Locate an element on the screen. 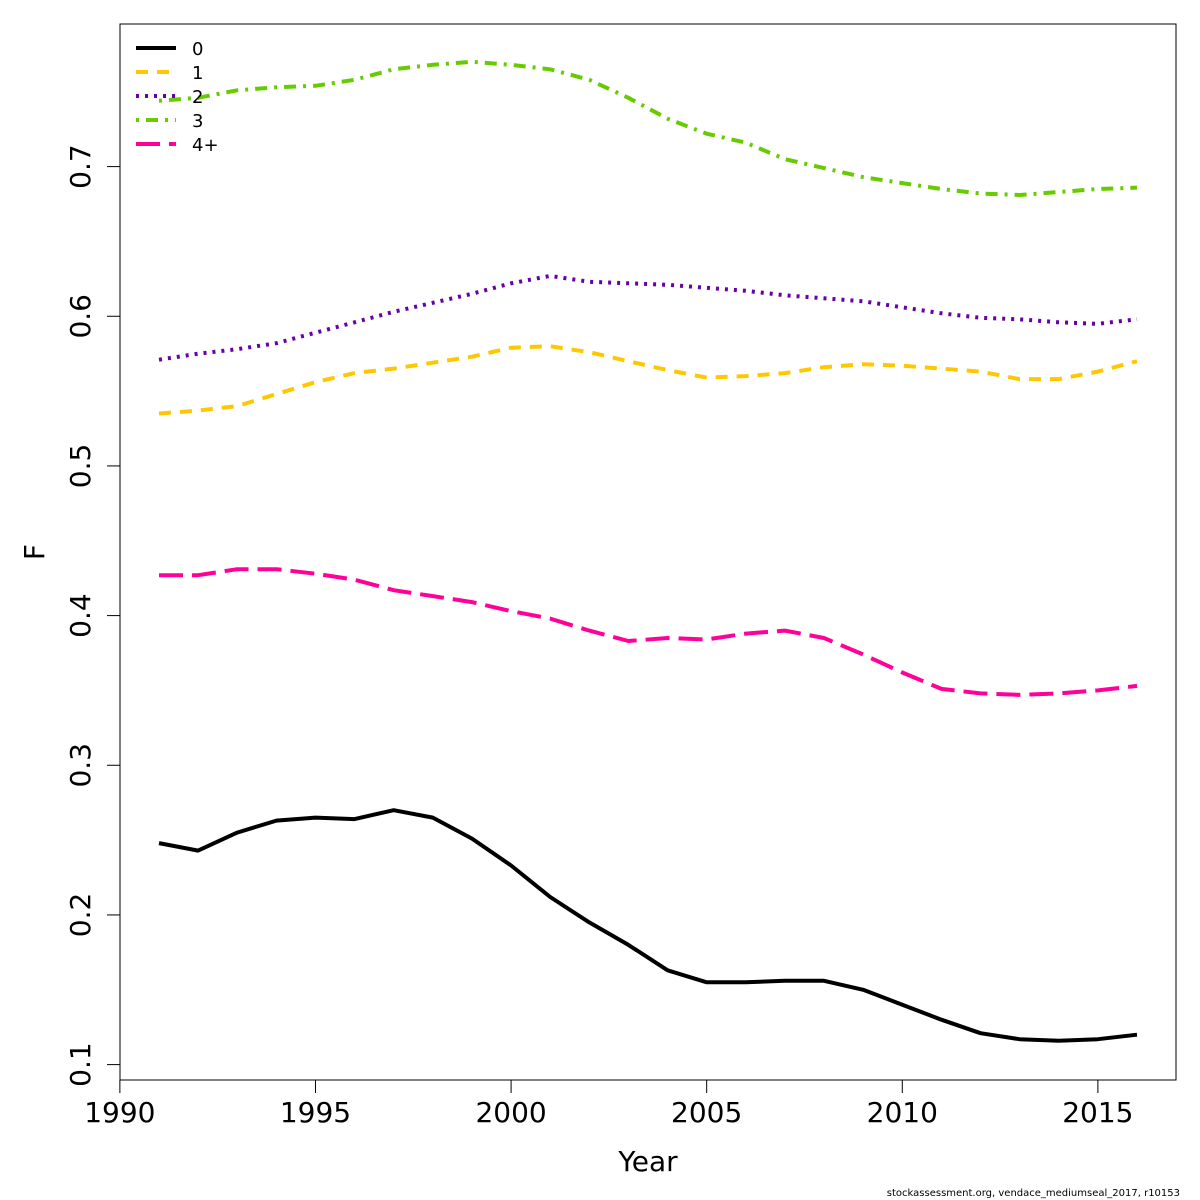 The width and height of the screenshot is (1200, 1200). y-axis: 0.1 0.2 0.3 0.4 0.5 0.6 0.7 is located at coordinates (92, 615).